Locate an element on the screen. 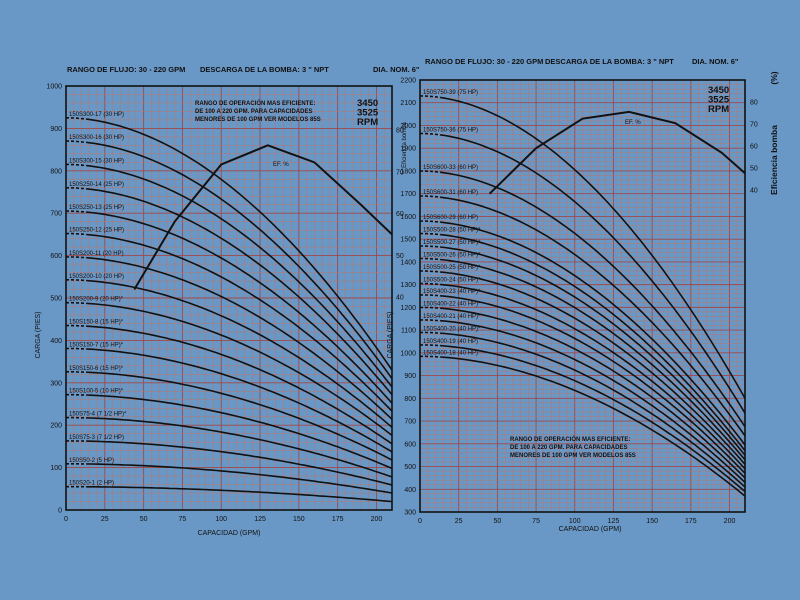 This screenshot has width=800, height=600. operating-range-note: RANGO DE OPERACIÓN MAS EFICIENTE: is located at coordinates (255, 103).